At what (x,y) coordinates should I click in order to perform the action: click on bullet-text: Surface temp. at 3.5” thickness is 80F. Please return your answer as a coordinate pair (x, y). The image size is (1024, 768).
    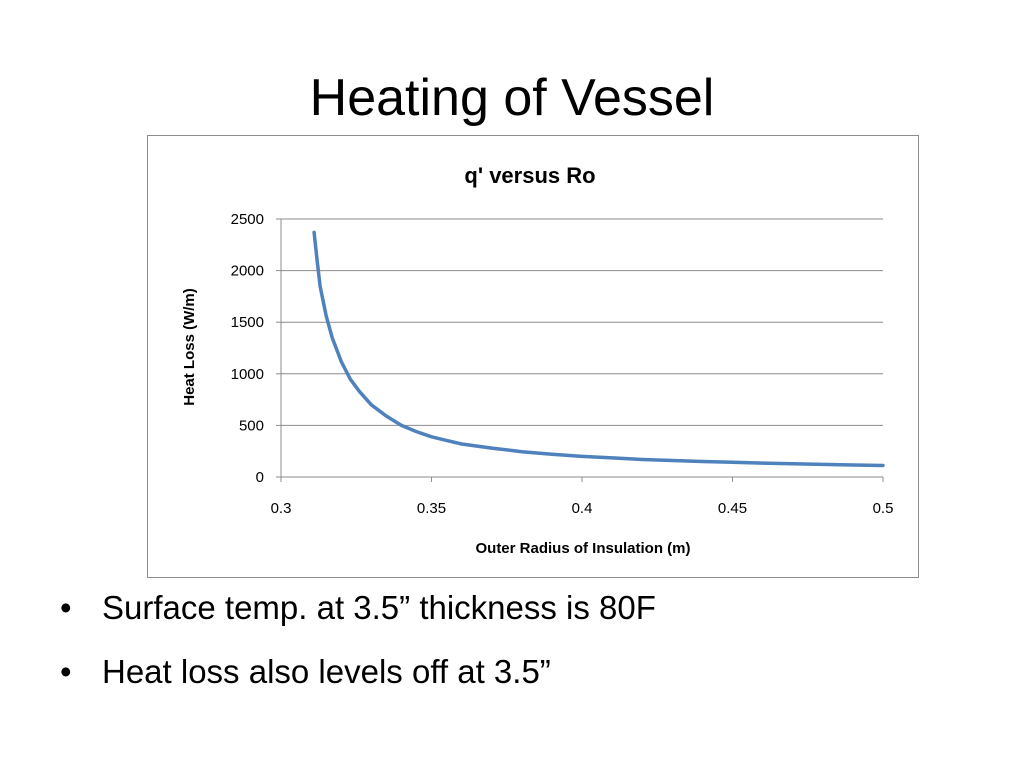
    Looking at the image, I should click on (379, 607).